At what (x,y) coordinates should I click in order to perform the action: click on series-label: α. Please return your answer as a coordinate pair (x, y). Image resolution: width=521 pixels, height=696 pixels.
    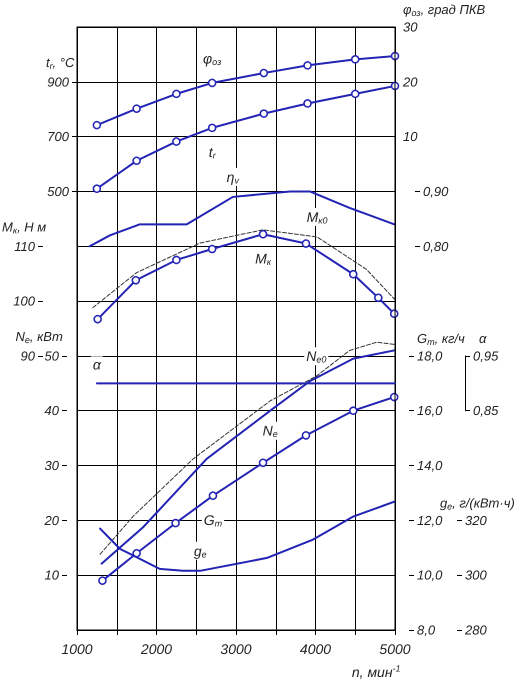
    Looking at the image, I should click on (97, 364).